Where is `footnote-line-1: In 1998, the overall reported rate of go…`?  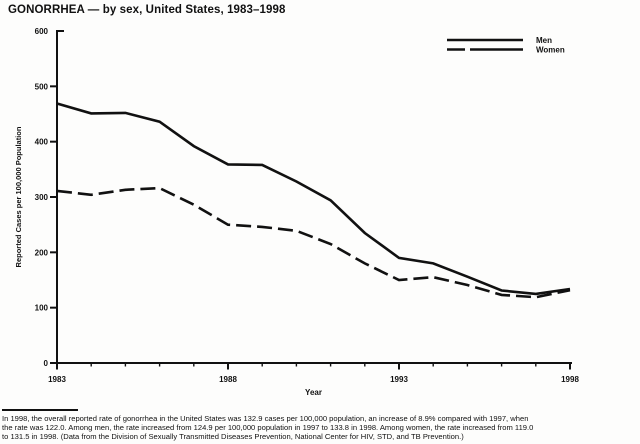 footnote-line-1: In 1998, the overall reported rate of go… is located at coordinates (265, 418).